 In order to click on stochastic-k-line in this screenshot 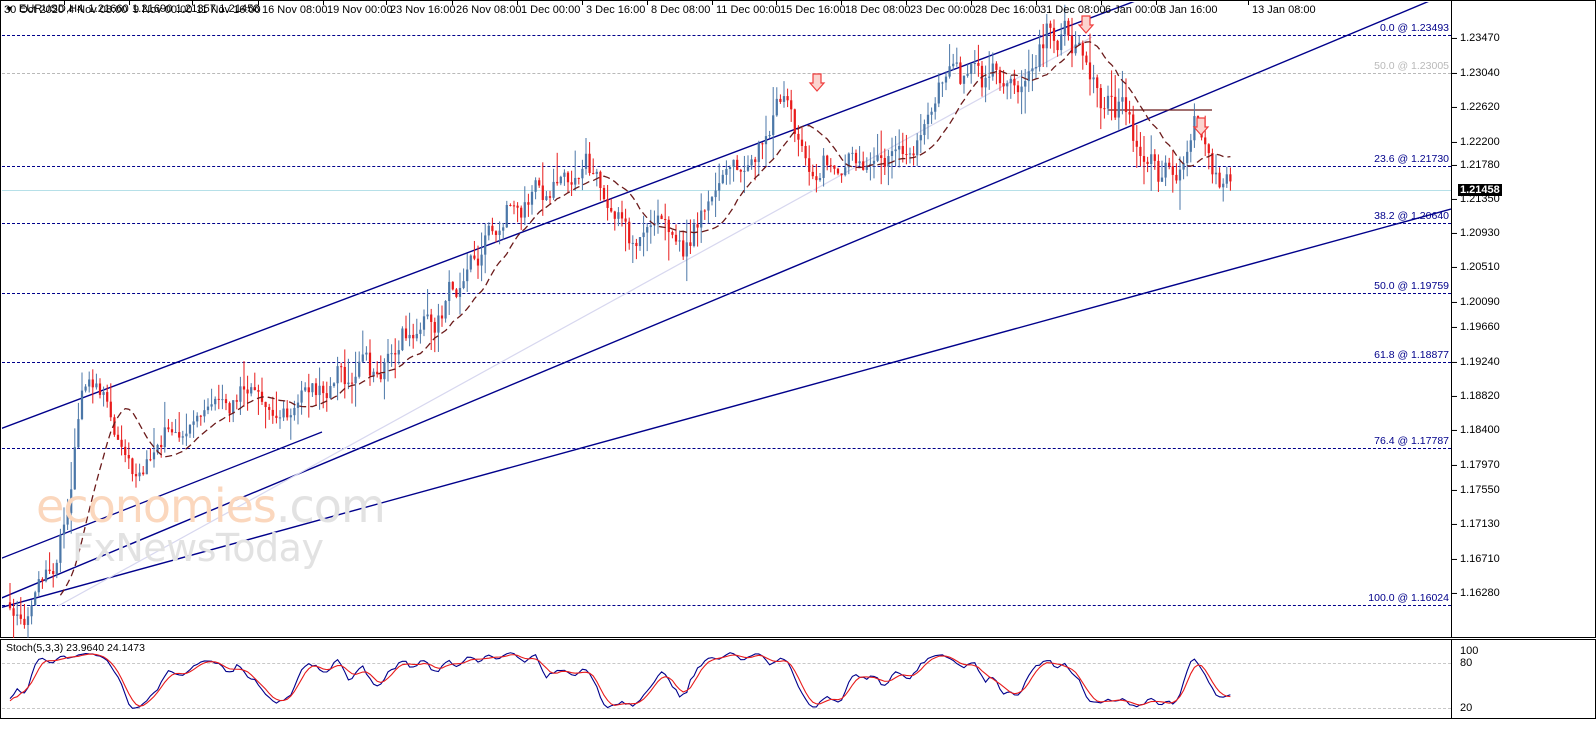, I will do `click(620, 680)`.